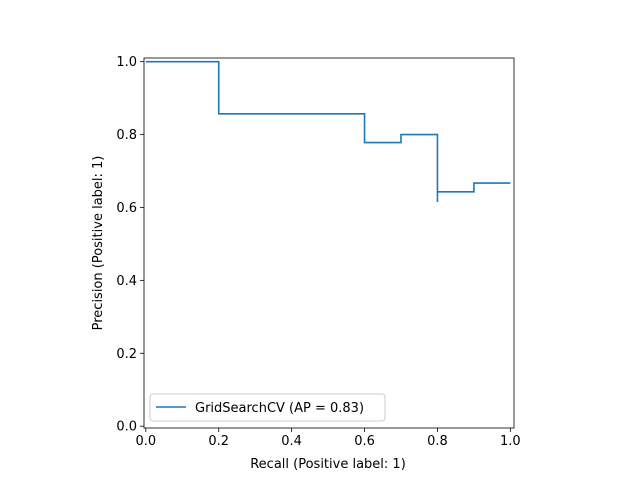 The width and height of the screenshot is (640, 480). I want to click on y-tick-label: 0.2, so click(126, 354).